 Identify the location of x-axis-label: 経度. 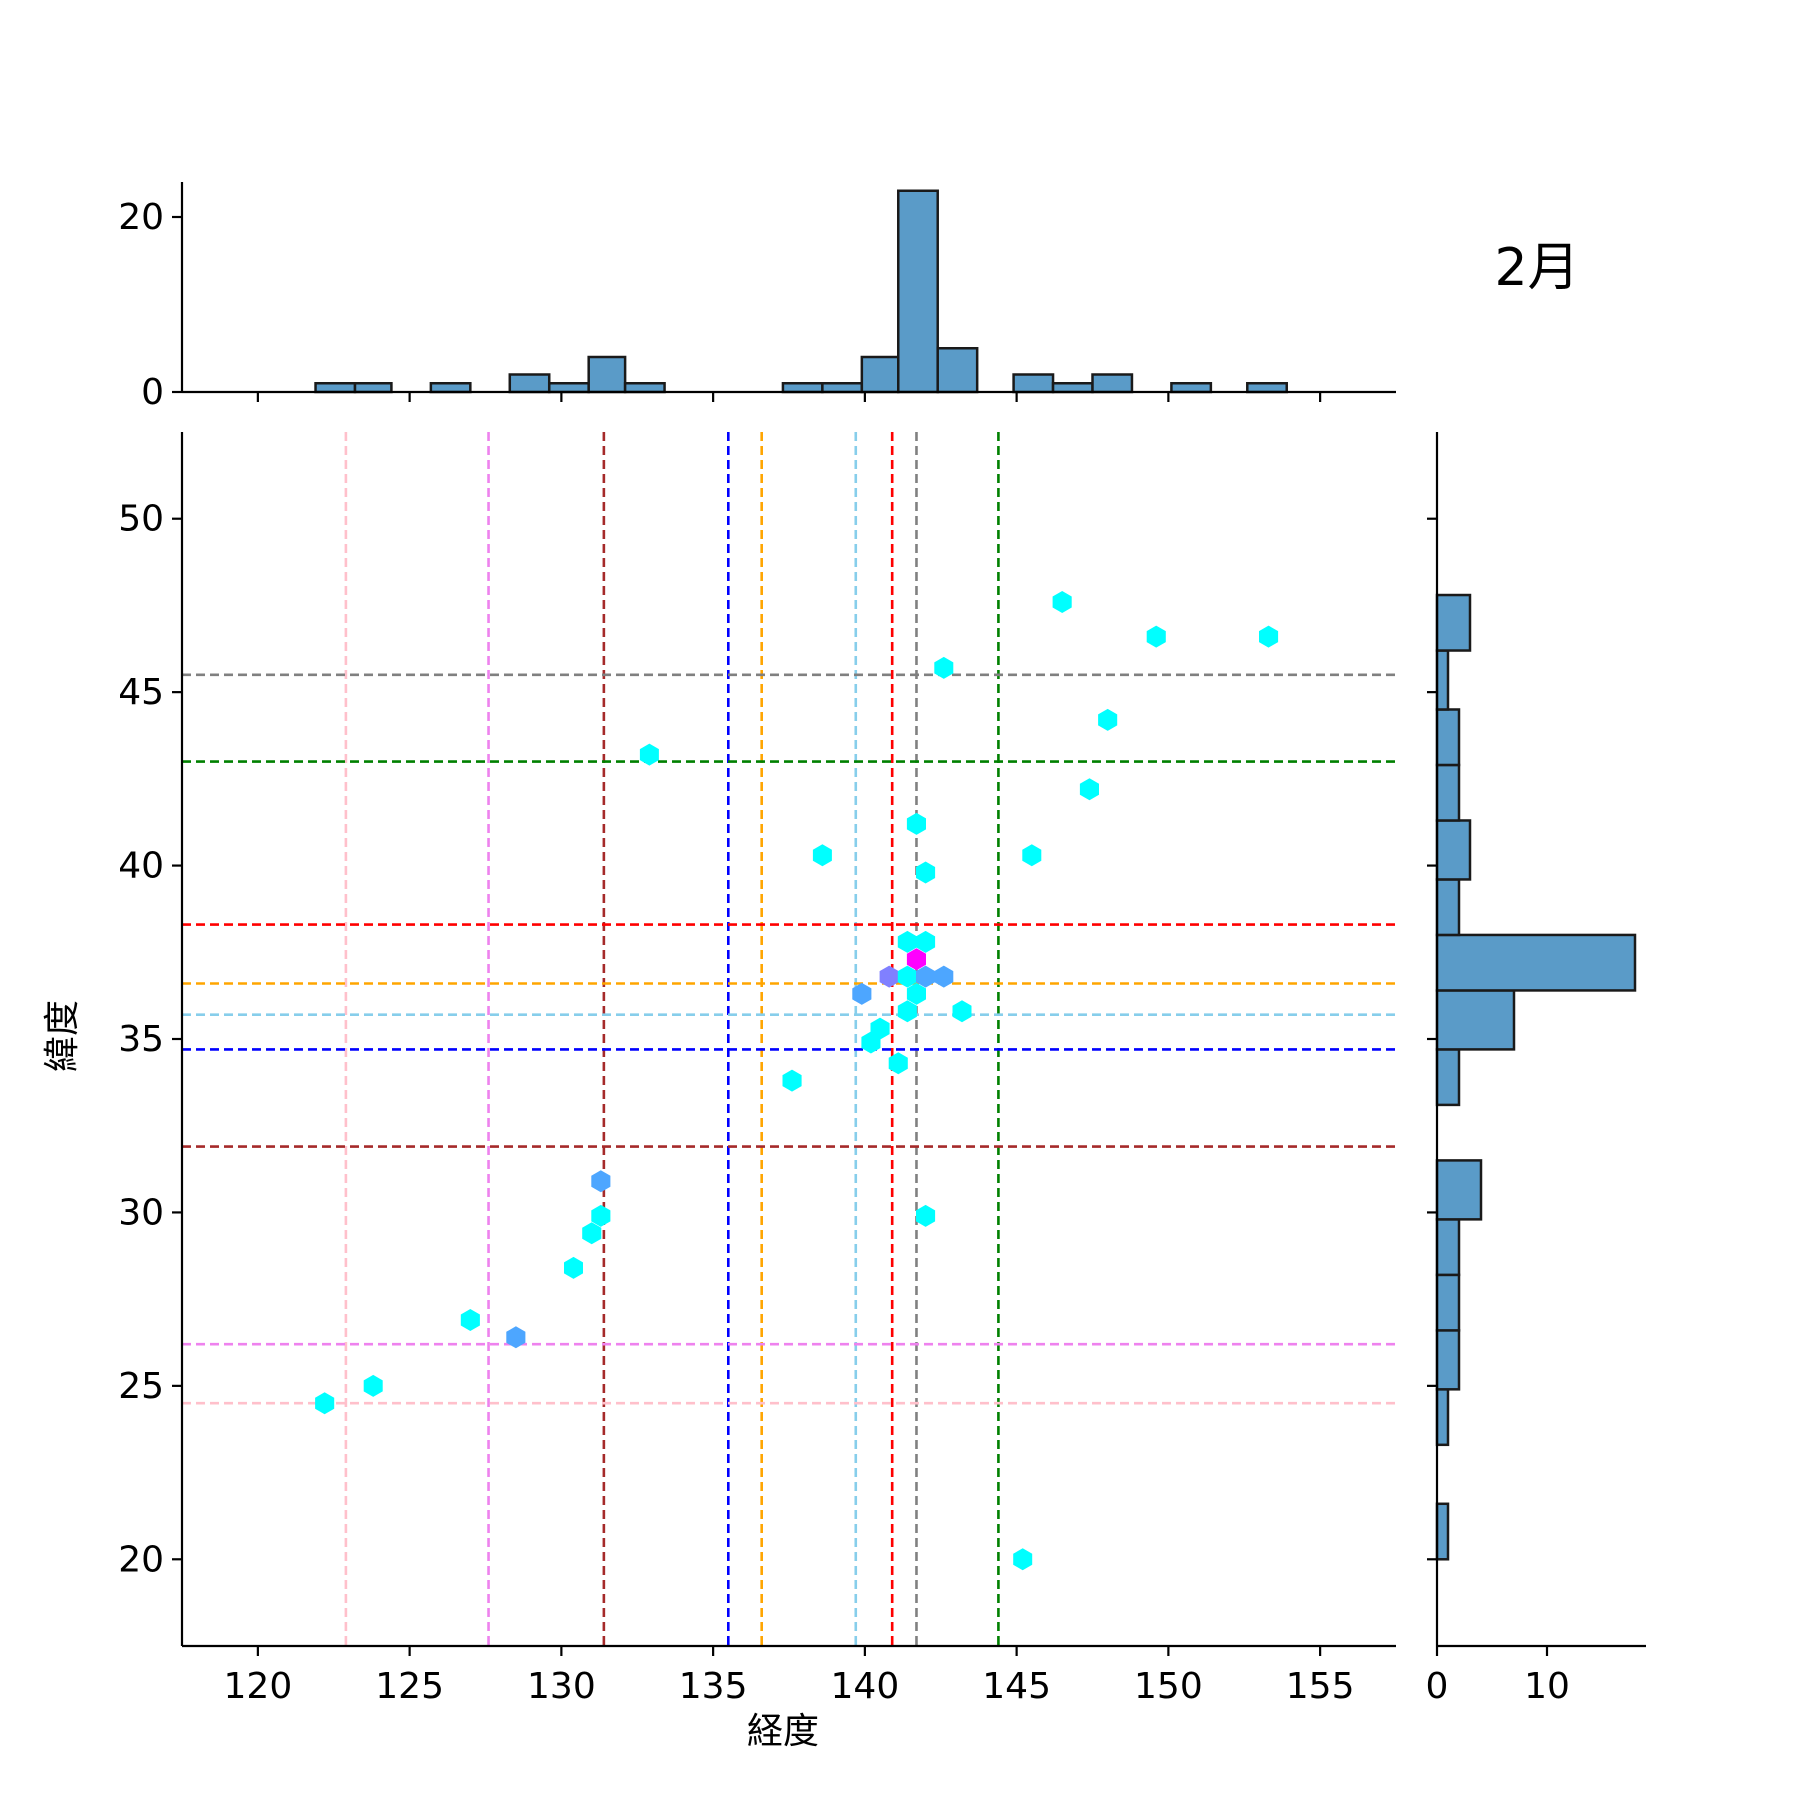
(783, 1731).